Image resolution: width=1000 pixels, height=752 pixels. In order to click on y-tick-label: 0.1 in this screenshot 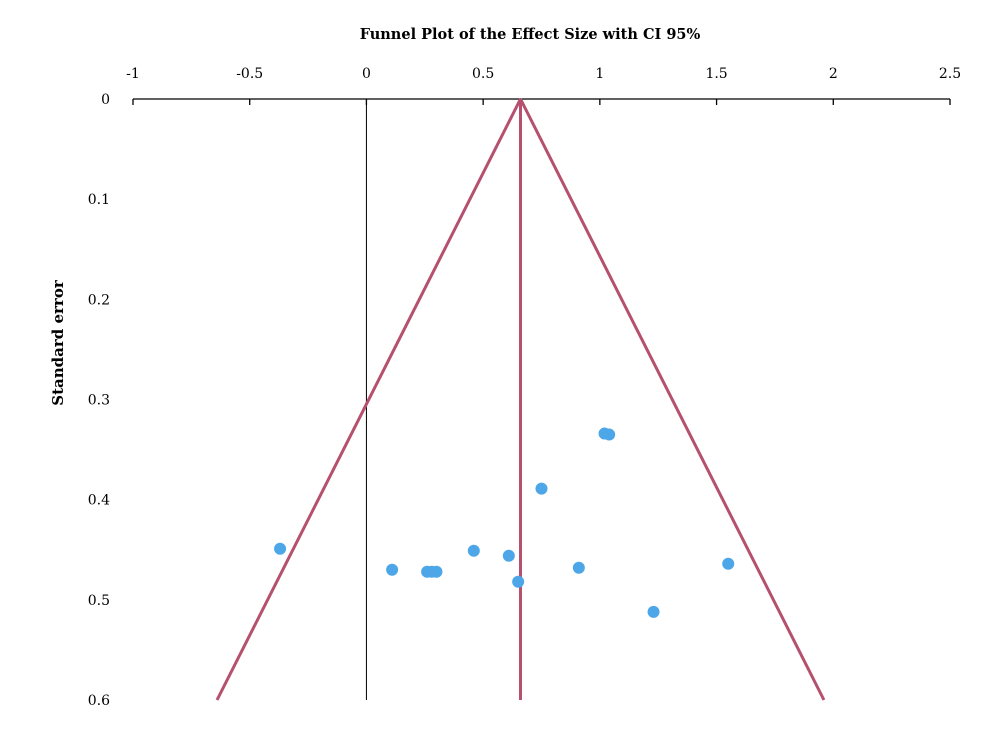, I will do `click(99, 200)`.